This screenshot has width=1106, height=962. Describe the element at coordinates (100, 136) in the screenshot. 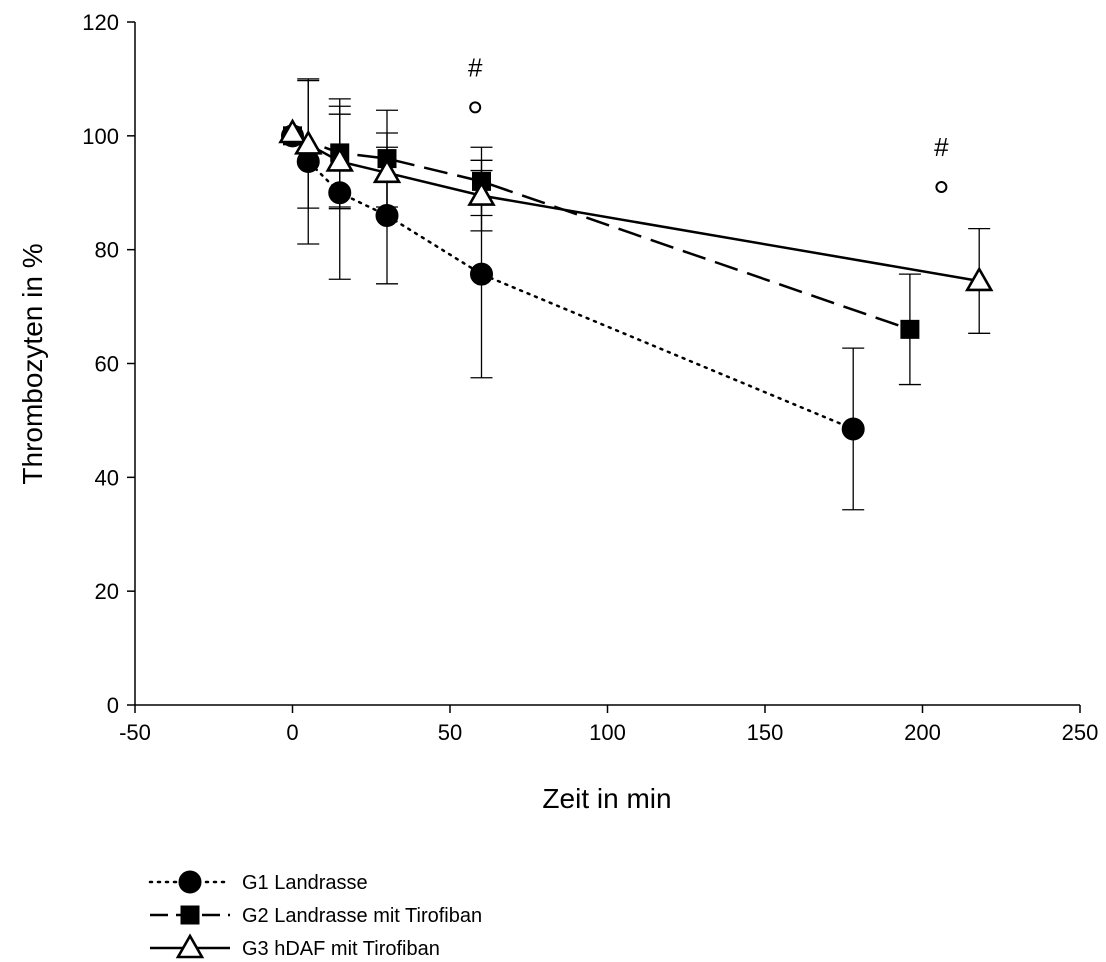

I see `y-tick-label: 100` at that location.